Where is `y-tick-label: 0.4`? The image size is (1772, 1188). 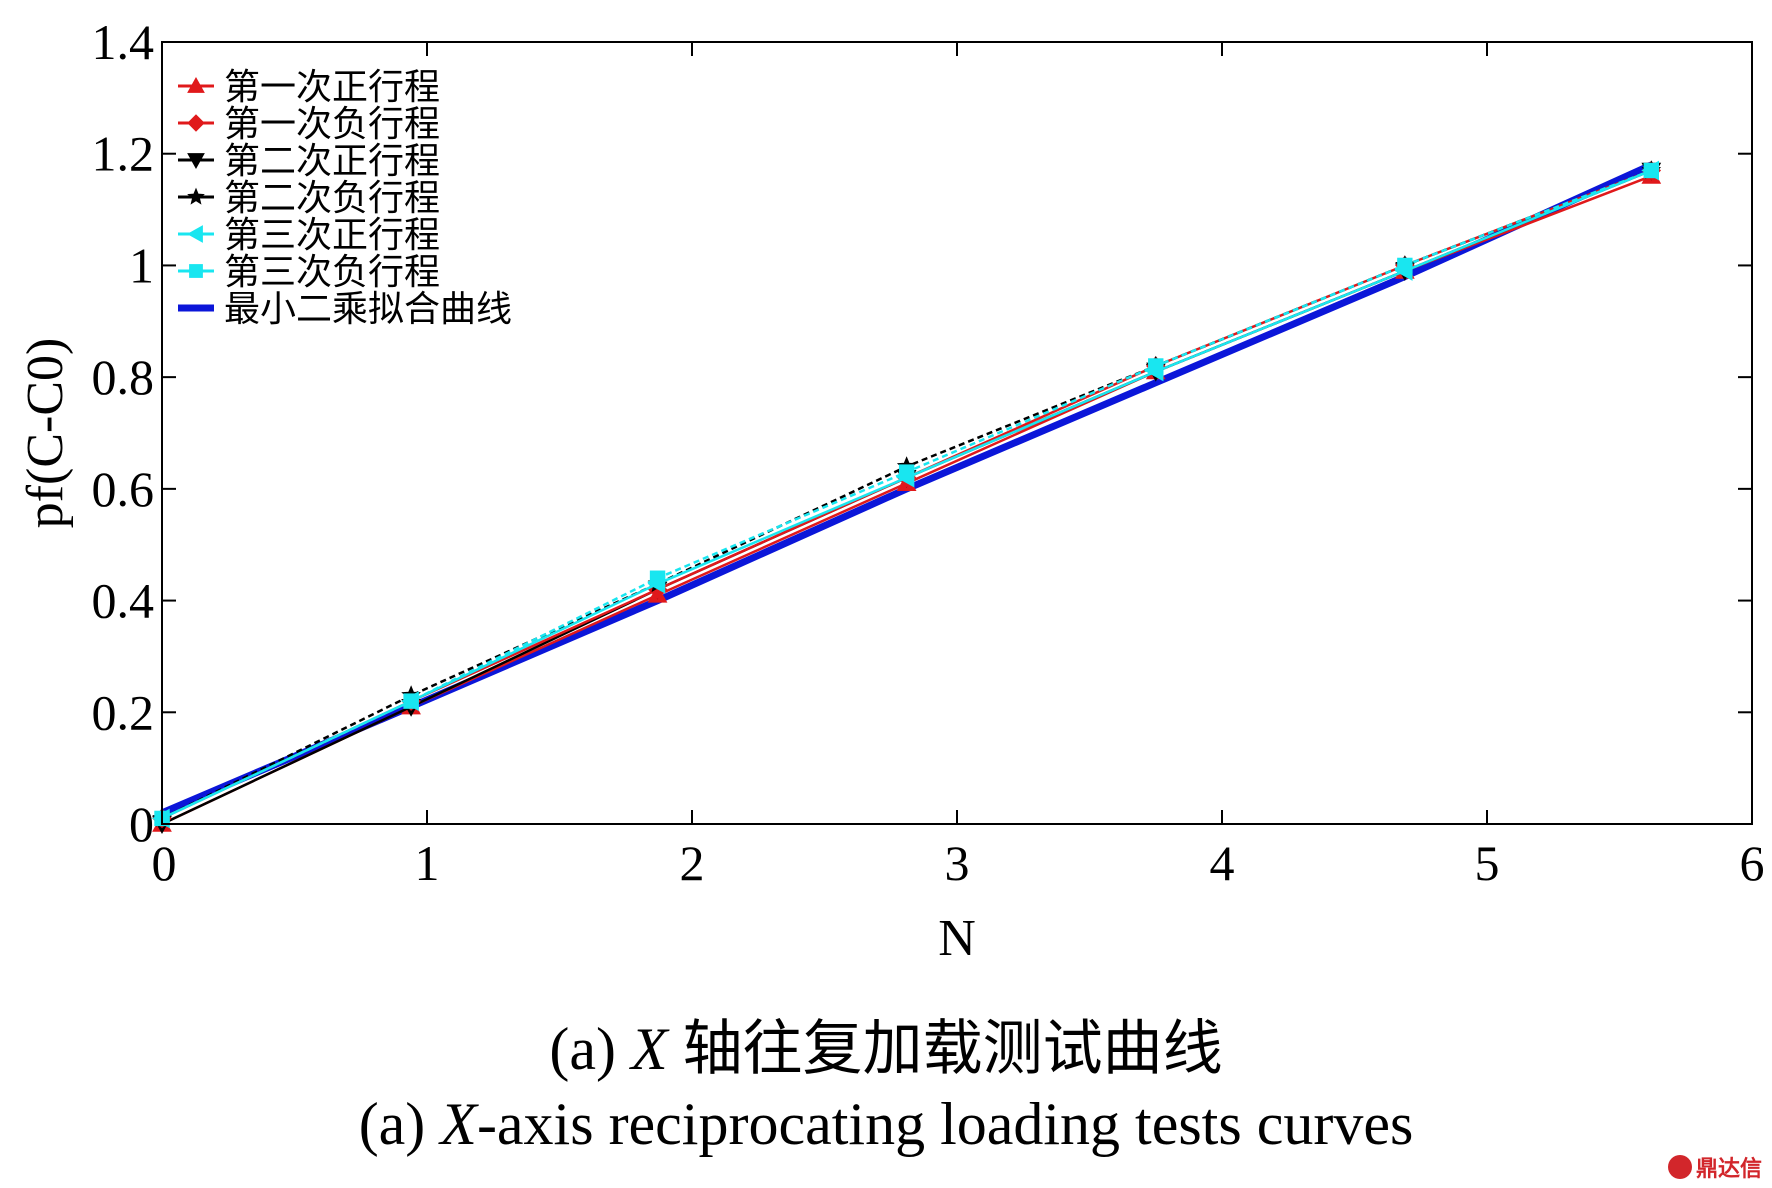
y-tick-label: 0.4 is located at coordinates (123, 601).